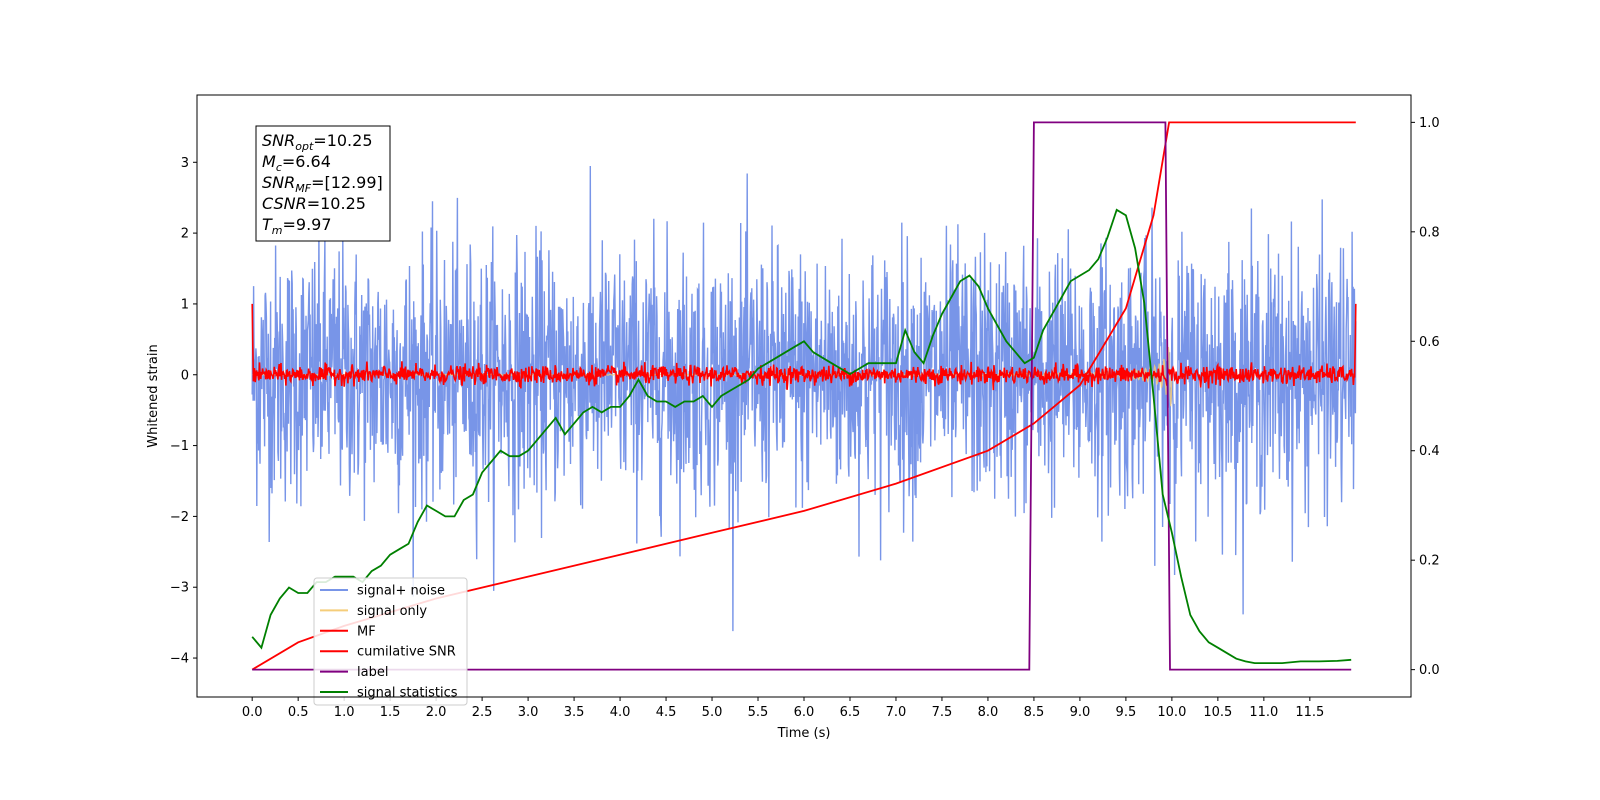  Describe the element at coordinates (185, 234) in the screenshot. I see `y-tick-label: 2` at that location.